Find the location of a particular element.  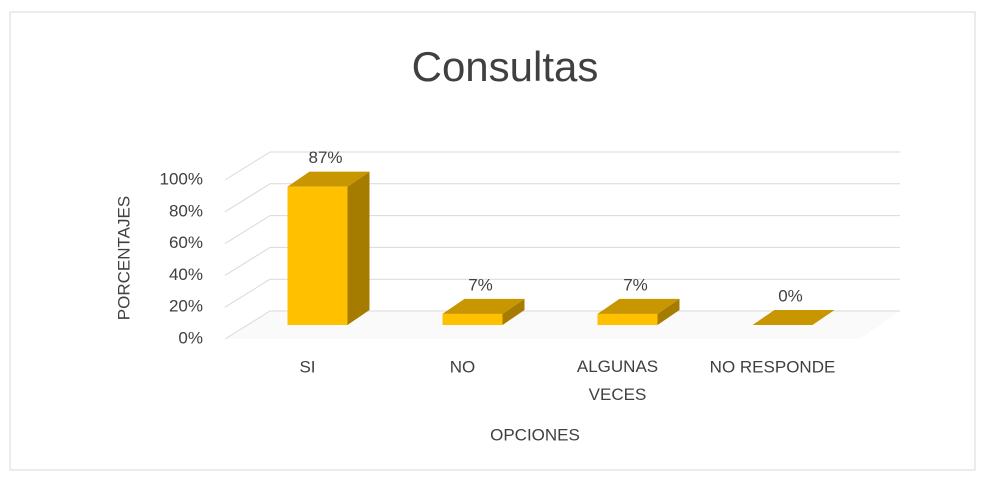

y-tick-label: 60% is located at coordinates (186, 242).